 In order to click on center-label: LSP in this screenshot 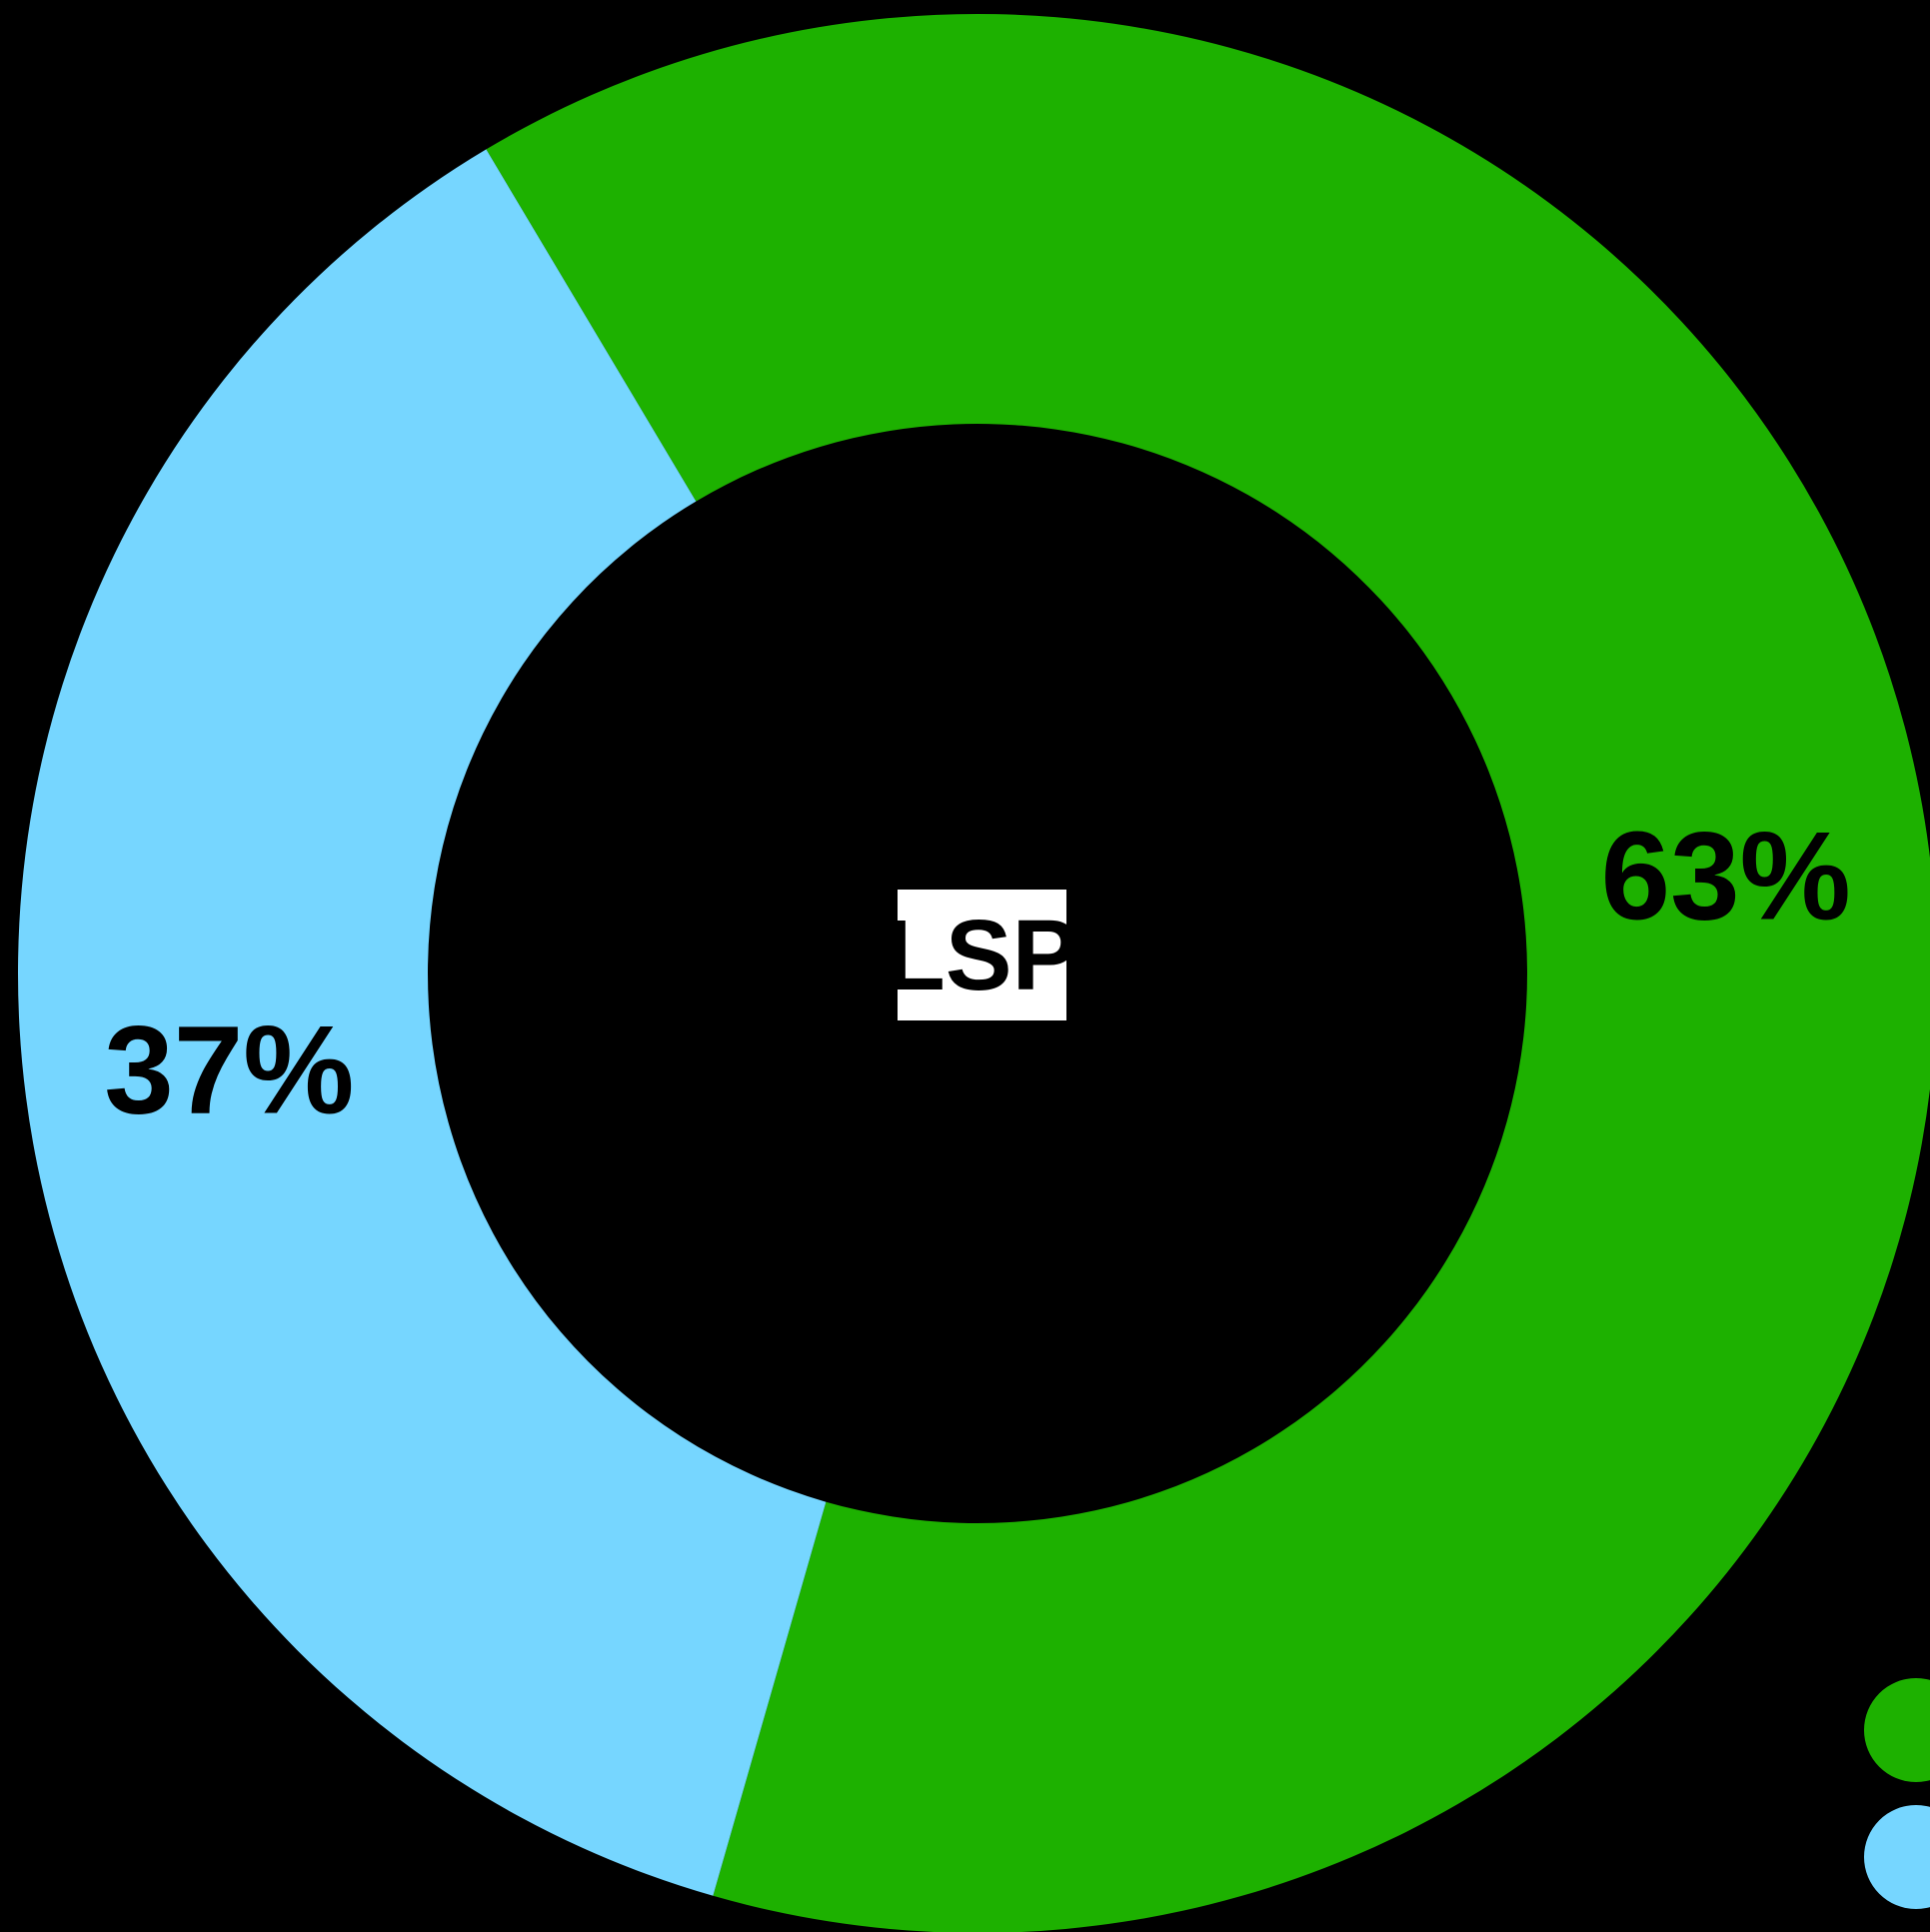, I will do `click(981, 955)`.